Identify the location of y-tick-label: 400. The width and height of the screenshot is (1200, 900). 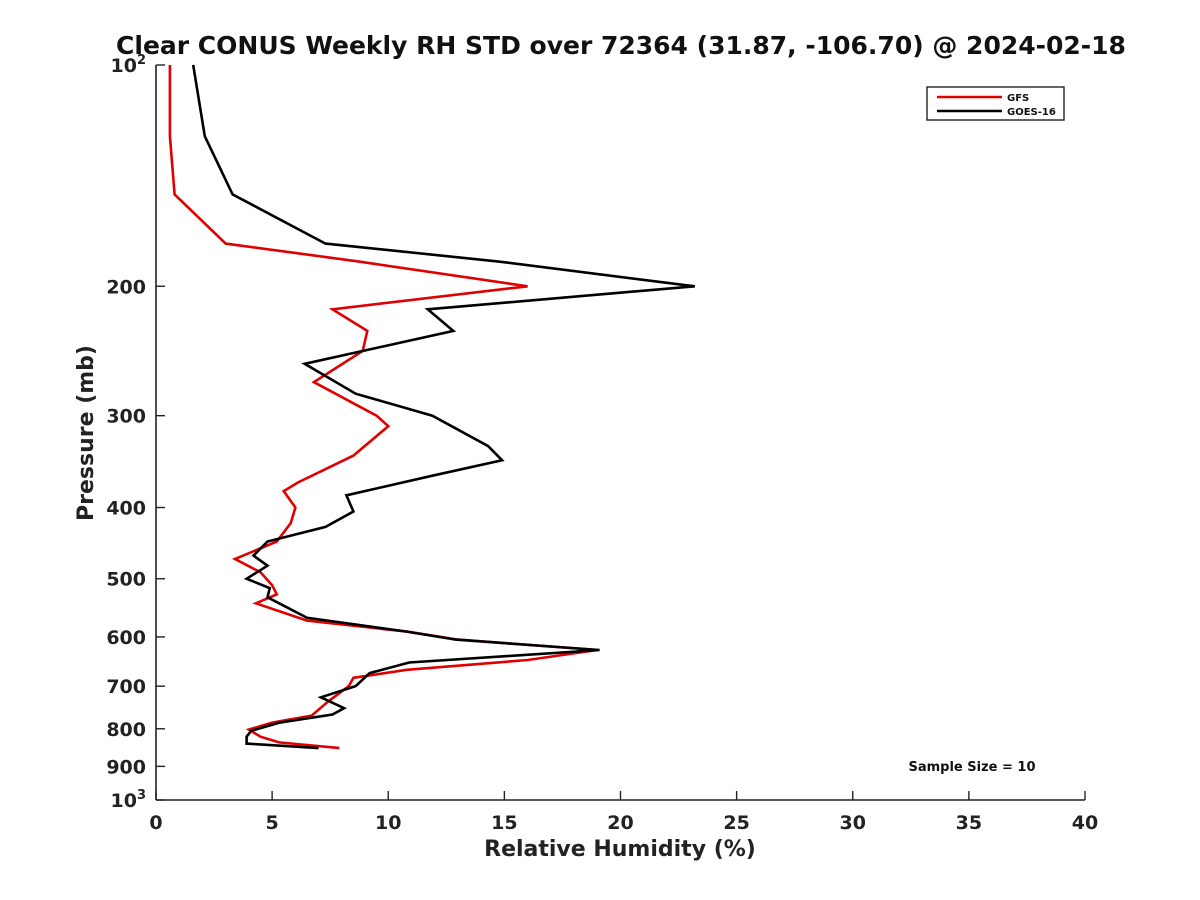
(126, 509).